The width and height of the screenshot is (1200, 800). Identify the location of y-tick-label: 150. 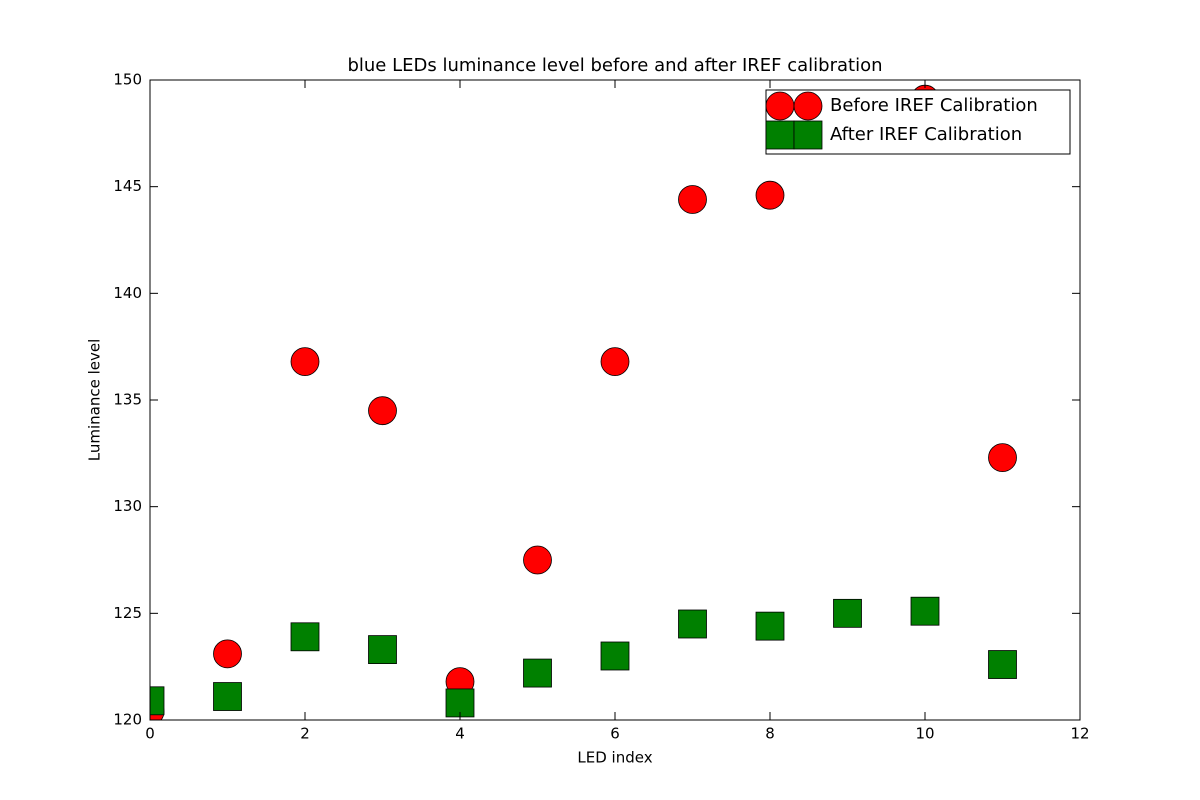
(127, 80).